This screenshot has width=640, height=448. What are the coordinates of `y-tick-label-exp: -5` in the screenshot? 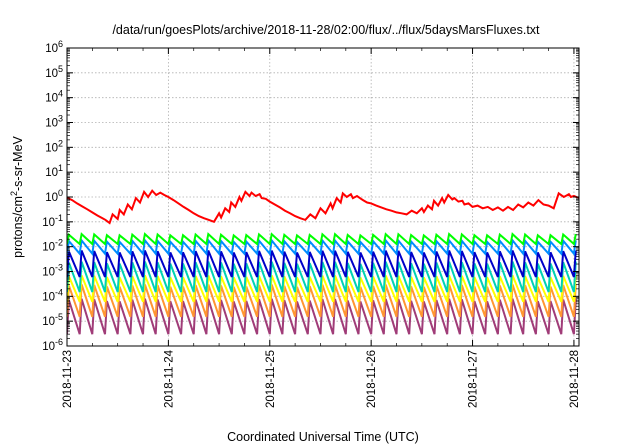 It's located at (59, 317).